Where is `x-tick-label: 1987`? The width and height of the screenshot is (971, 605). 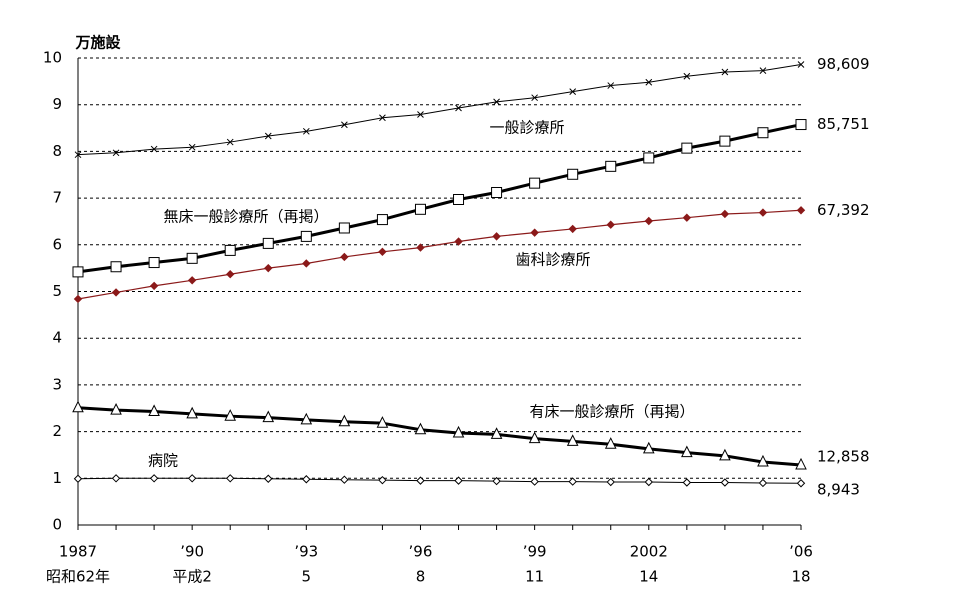 x-tick-label: 1987 is located at coordinates (78, 552).